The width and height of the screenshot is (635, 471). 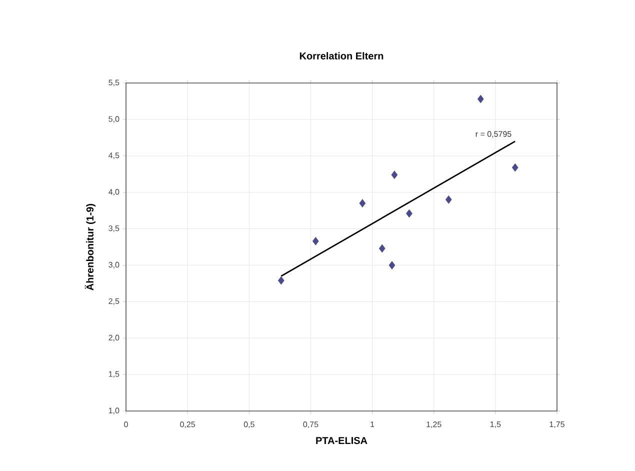 What do you see at coordinates (90, 247) in the screenshot?
I see `y-axis-title: Ährenbonitur (1-9)` at bounding box center [90, 247].